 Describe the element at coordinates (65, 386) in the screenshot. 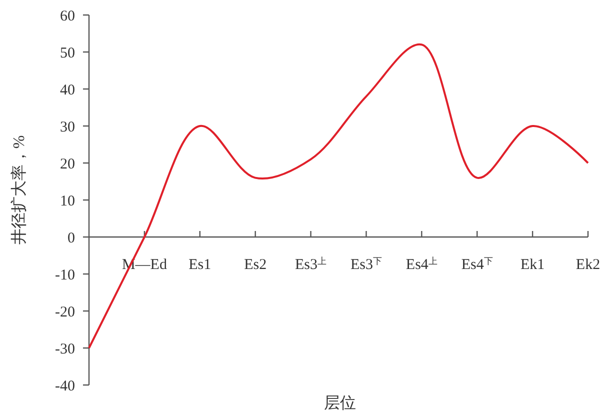

I see `y-tick-label: -40` at that location.